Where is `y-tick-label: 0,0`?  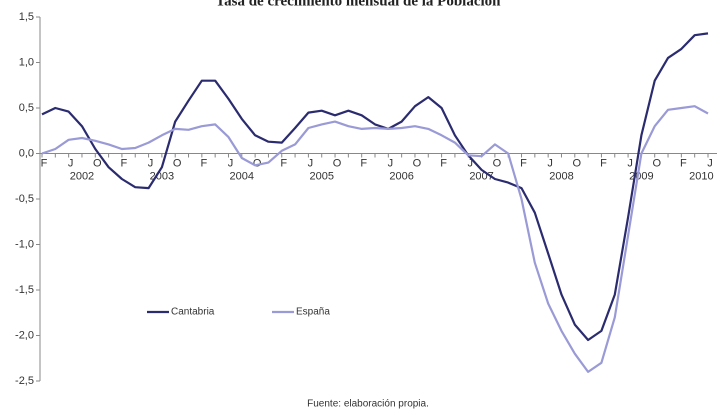 y-tick-label: 0,0 is located at coordinates (26, 153).